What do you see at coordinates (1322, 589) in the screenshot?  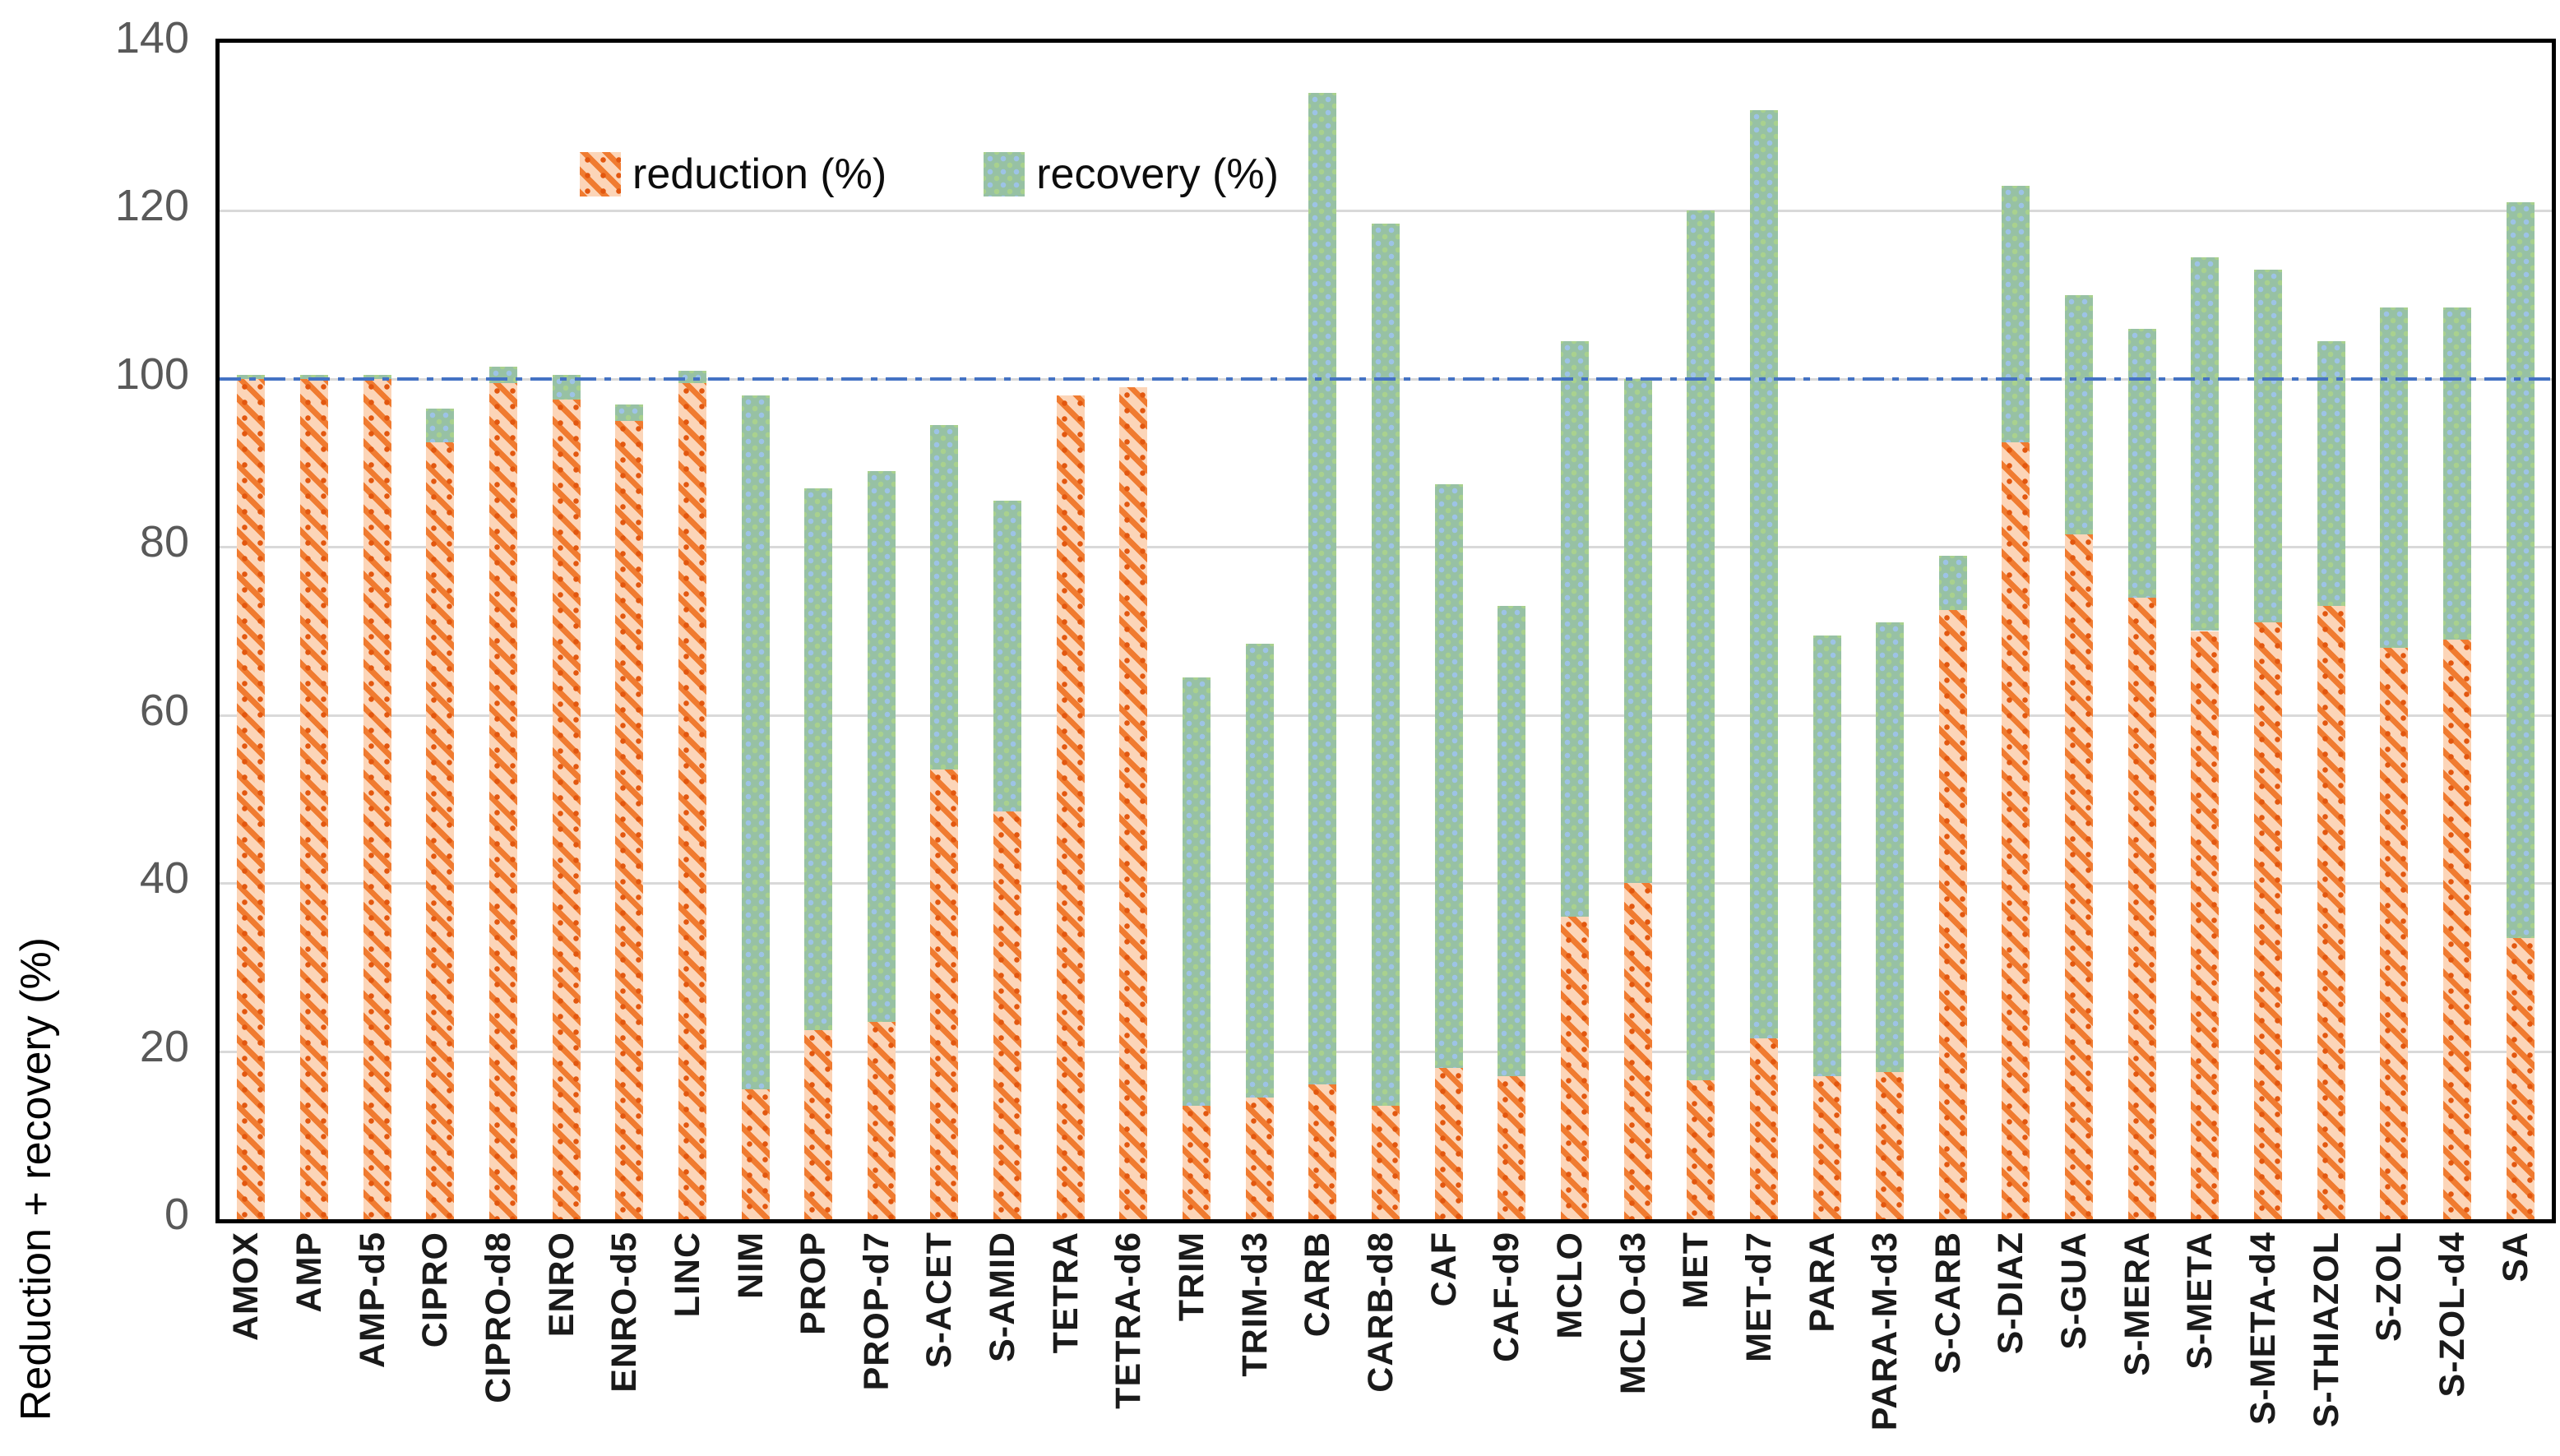 I see `bar-recovery-CARB` at bounding box center [1322, 589].